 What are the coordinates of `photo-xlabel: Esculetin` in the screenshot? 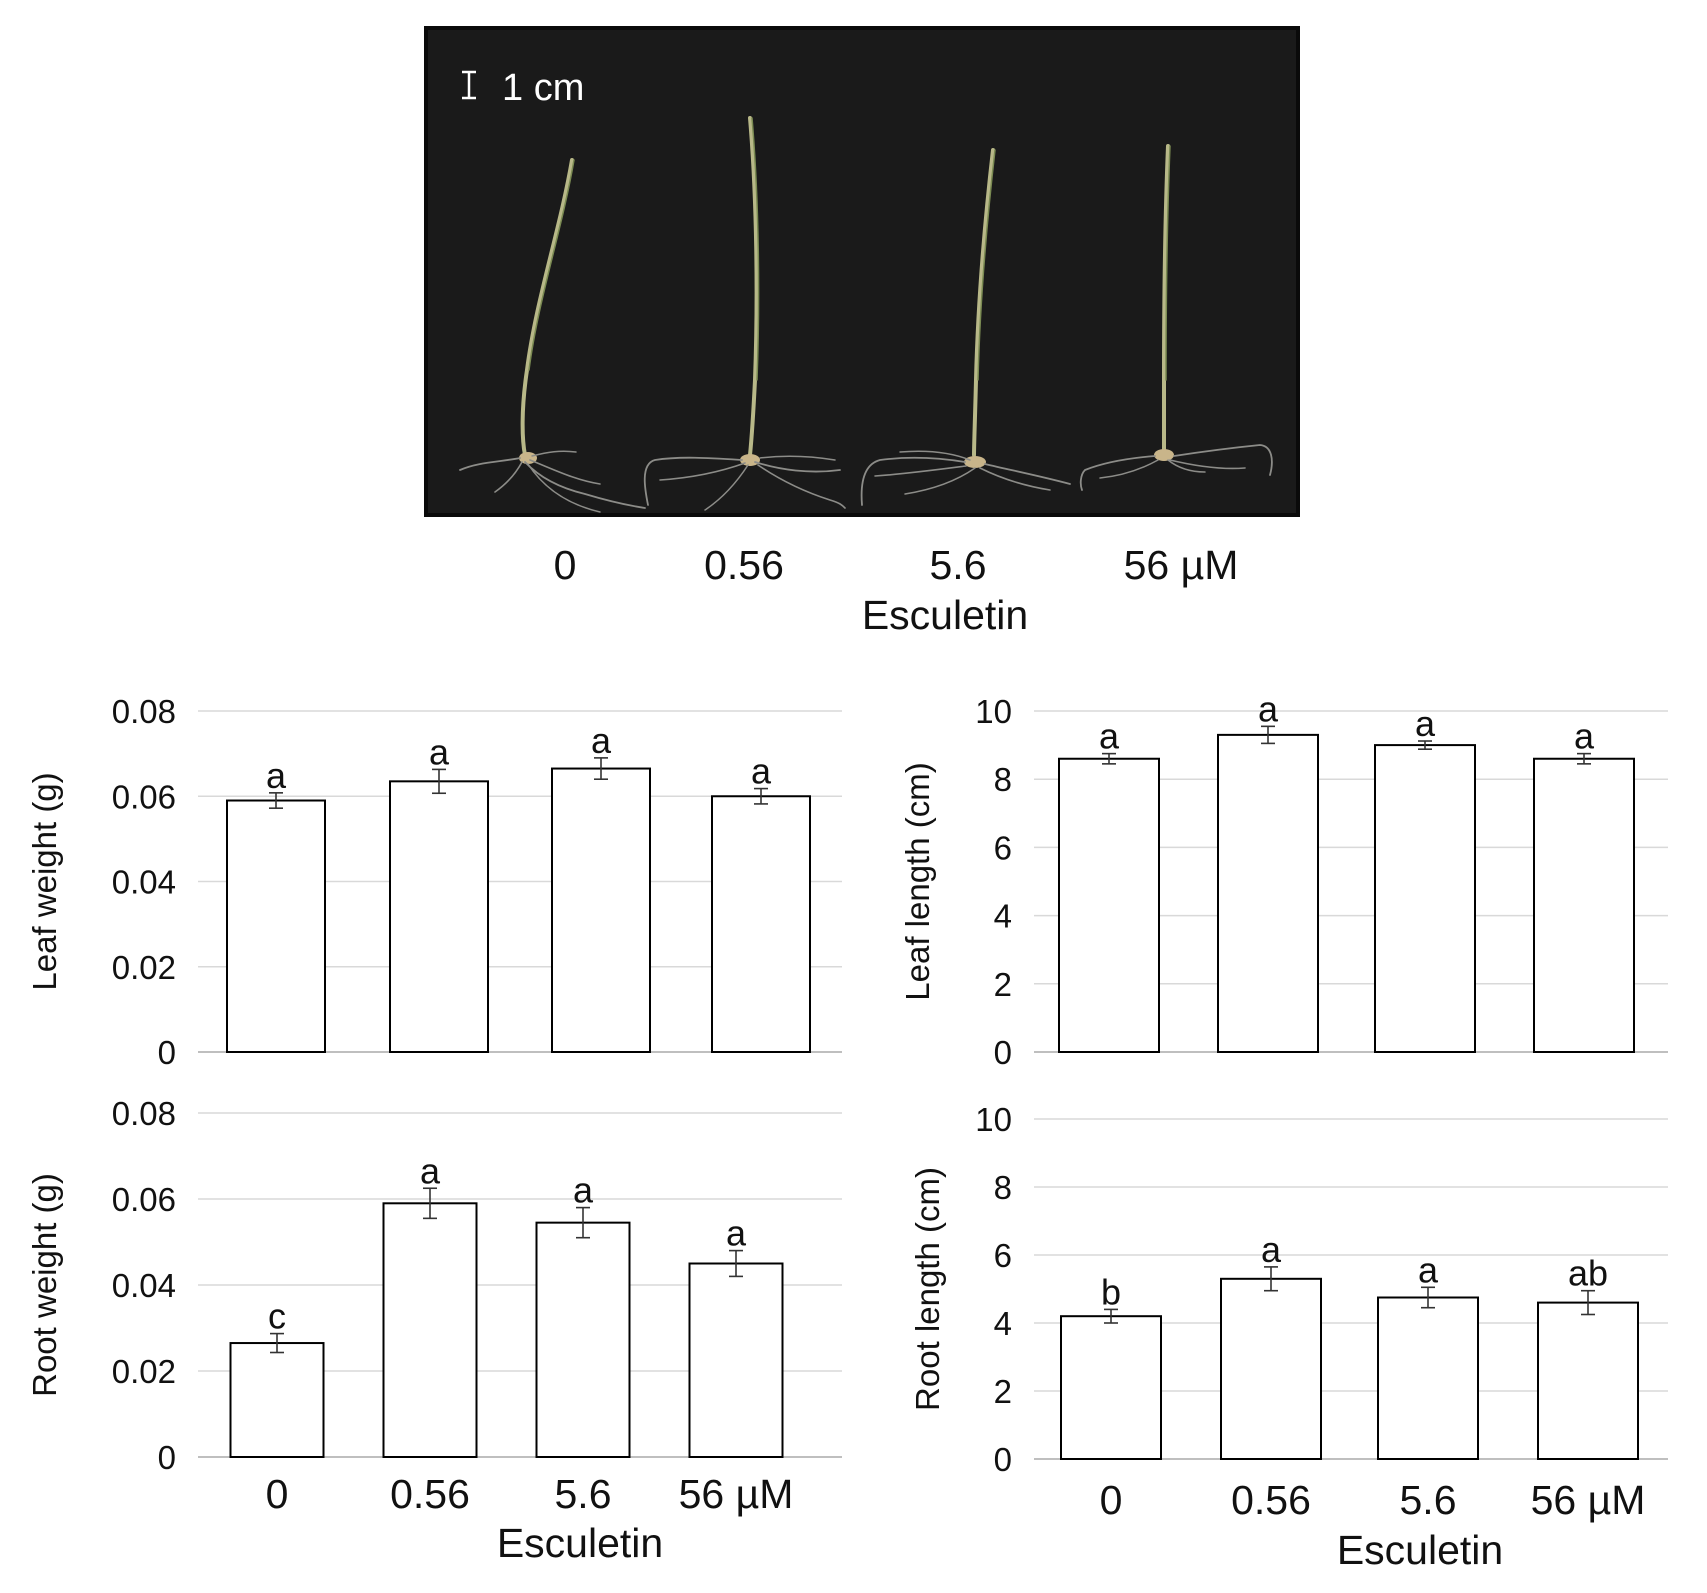 It's located at (945, 615).